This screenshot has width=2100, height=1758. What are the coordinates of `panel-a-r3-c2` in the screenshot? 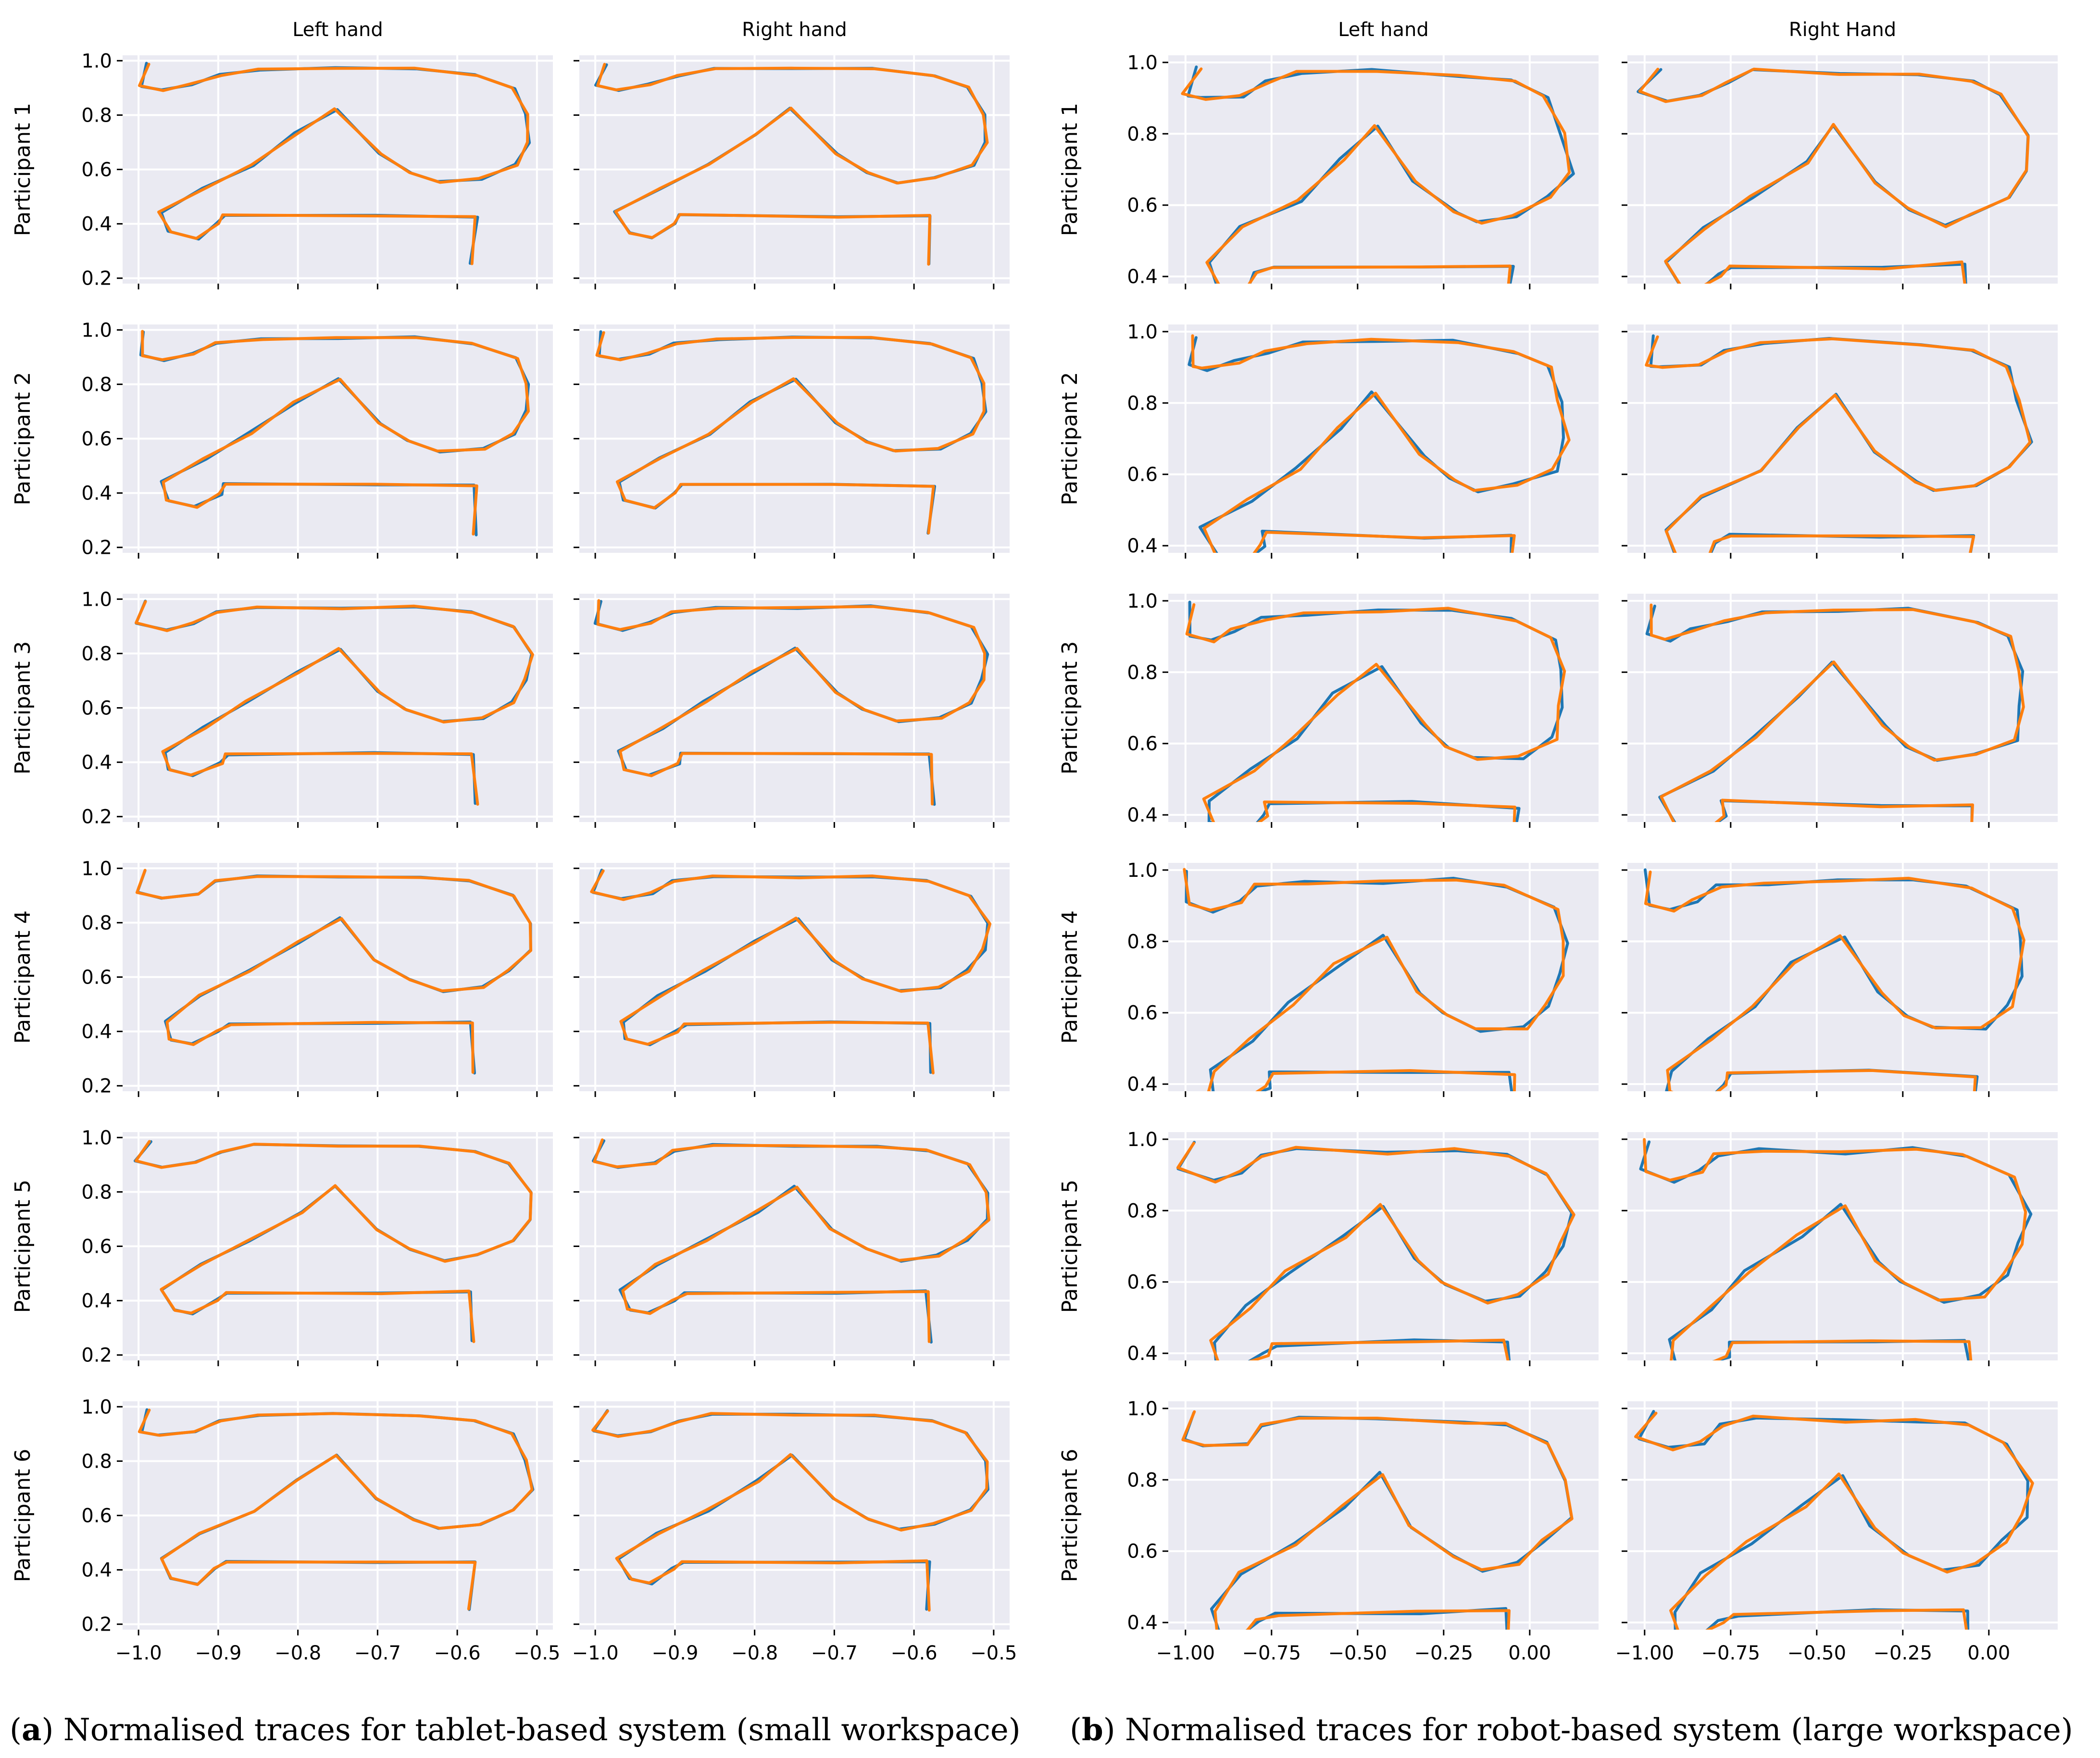 It's located at (792, 711).